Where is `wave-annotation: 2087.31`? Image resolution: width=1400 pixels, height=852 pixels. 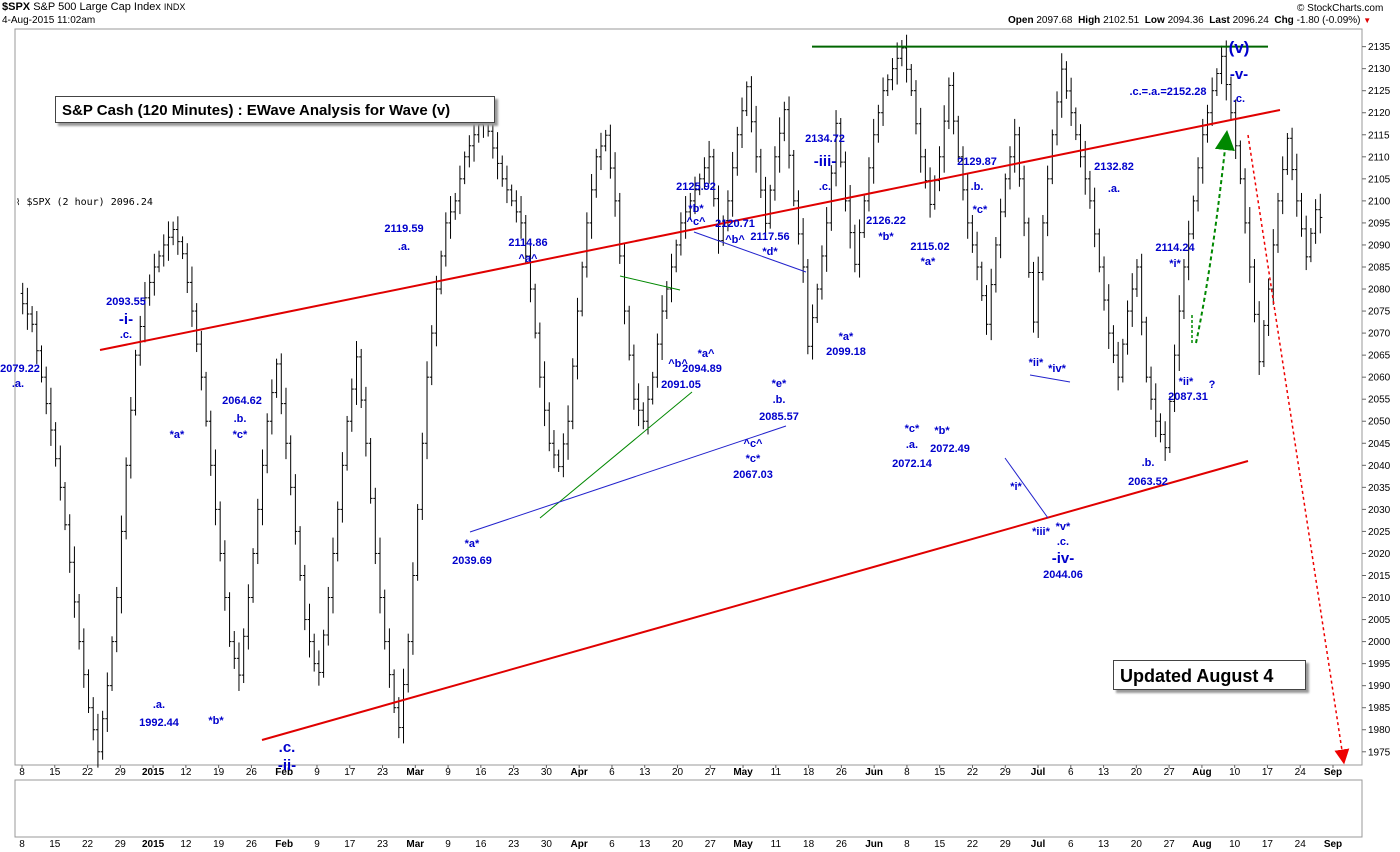
wave-annotation: 2087.31 is located at coordinates (1188, 397).